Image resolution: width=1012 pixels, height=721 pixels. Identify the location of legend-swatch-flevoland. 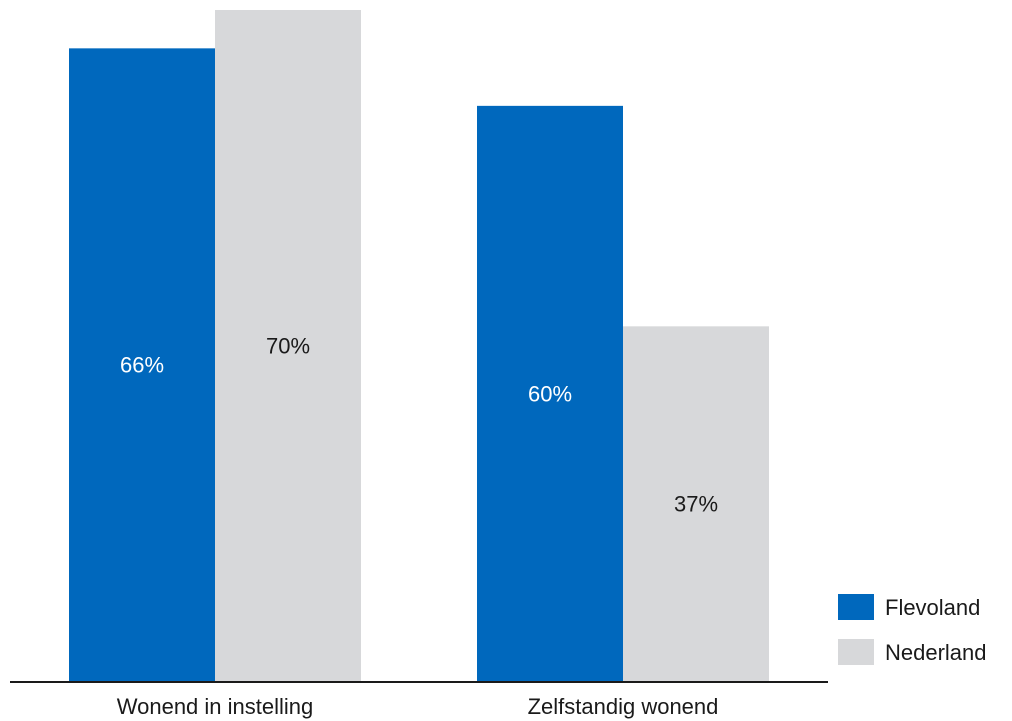
(856, 607).